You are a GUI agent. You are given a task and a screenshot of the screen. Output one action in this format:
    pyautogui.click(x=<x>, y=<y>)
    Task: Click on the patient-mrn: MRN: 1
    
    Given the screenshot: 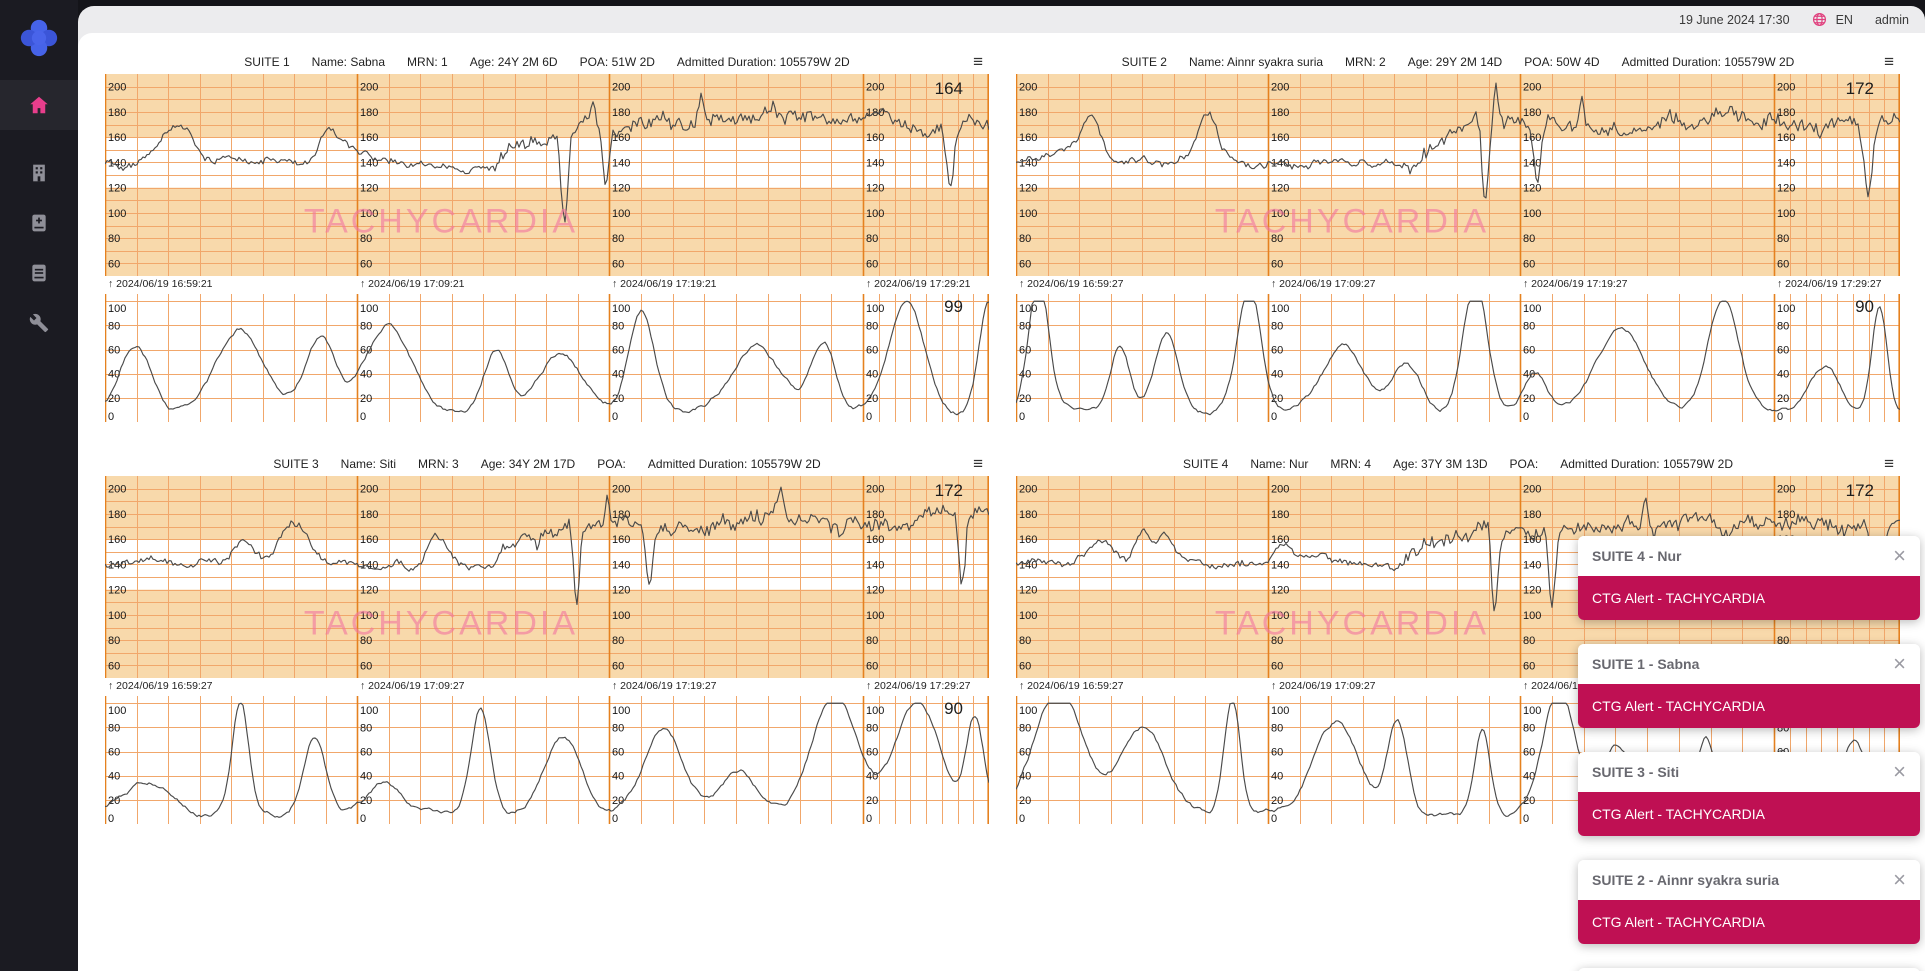 What is the action you would take?
    pyautogui.click(x=427, y=62)
    